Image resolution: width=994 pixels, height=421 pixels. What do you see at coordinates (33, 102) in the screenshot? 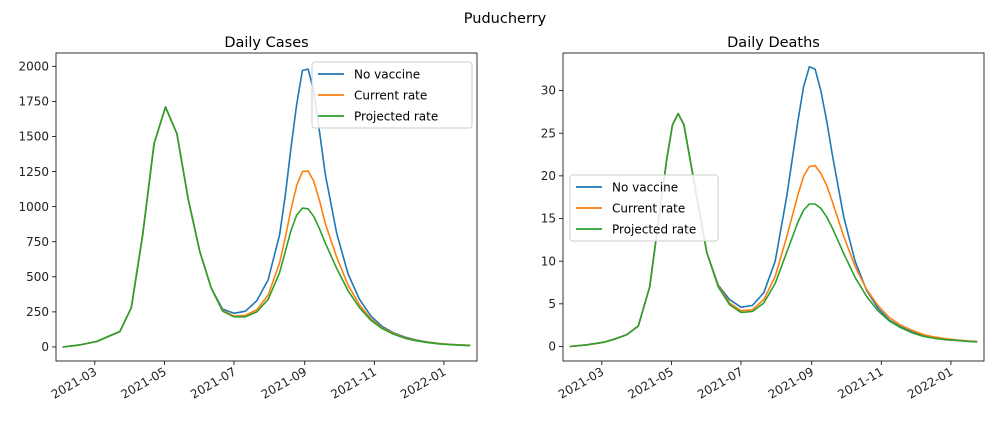
I see `y-tick-label: 1750` at bounding box center [33, 102].